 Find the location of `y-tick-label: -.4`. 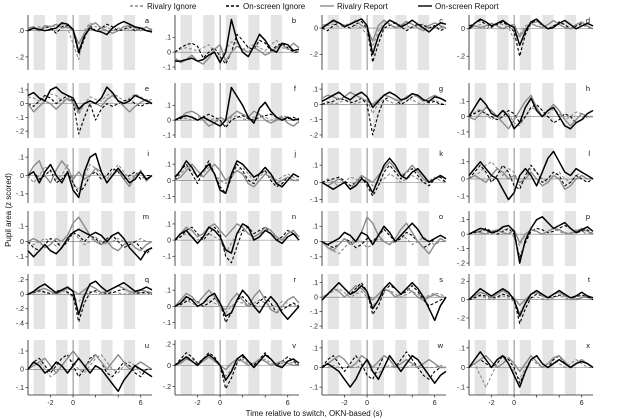

y-tick-label: -.4 is located at coordinates (20, 324).